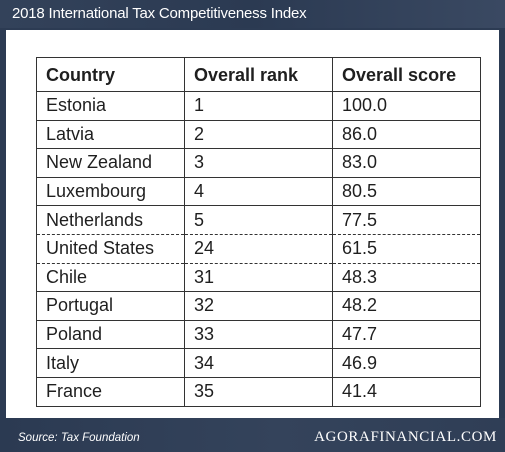 The width and height of the screenshot is (505, 452). What do you see at coordinates (406, 334) in the screenshot?
I see `cell-score: 47.7` at bounding box center [406, 334].